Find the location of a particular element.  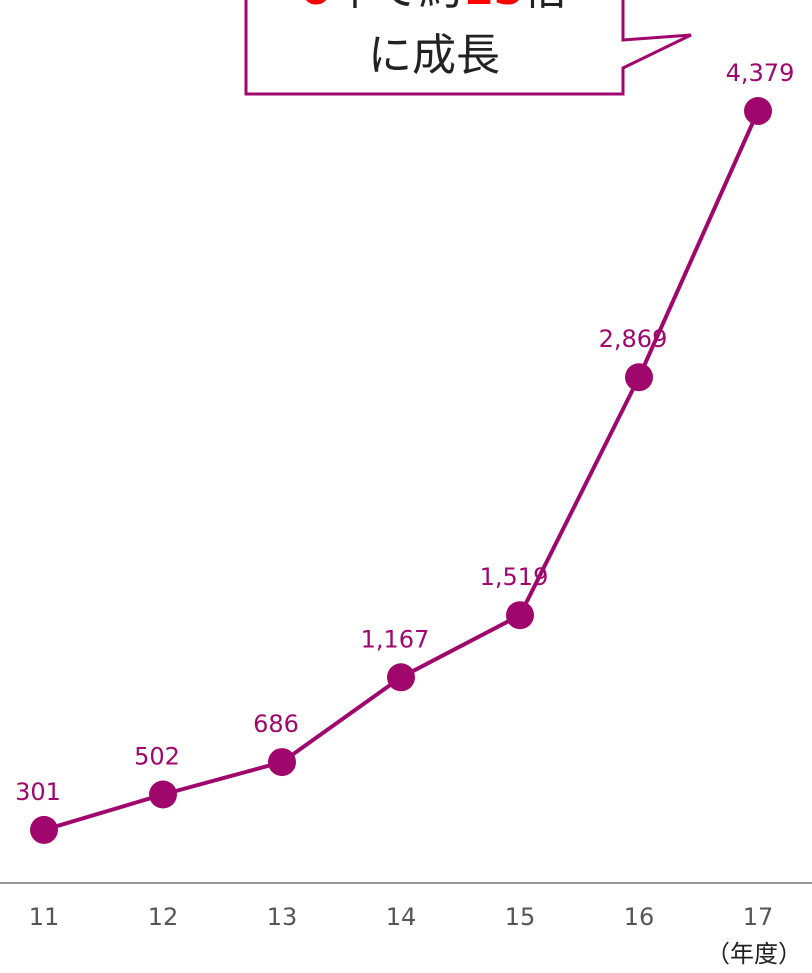

callout-box is located at coordinates (468, 48).